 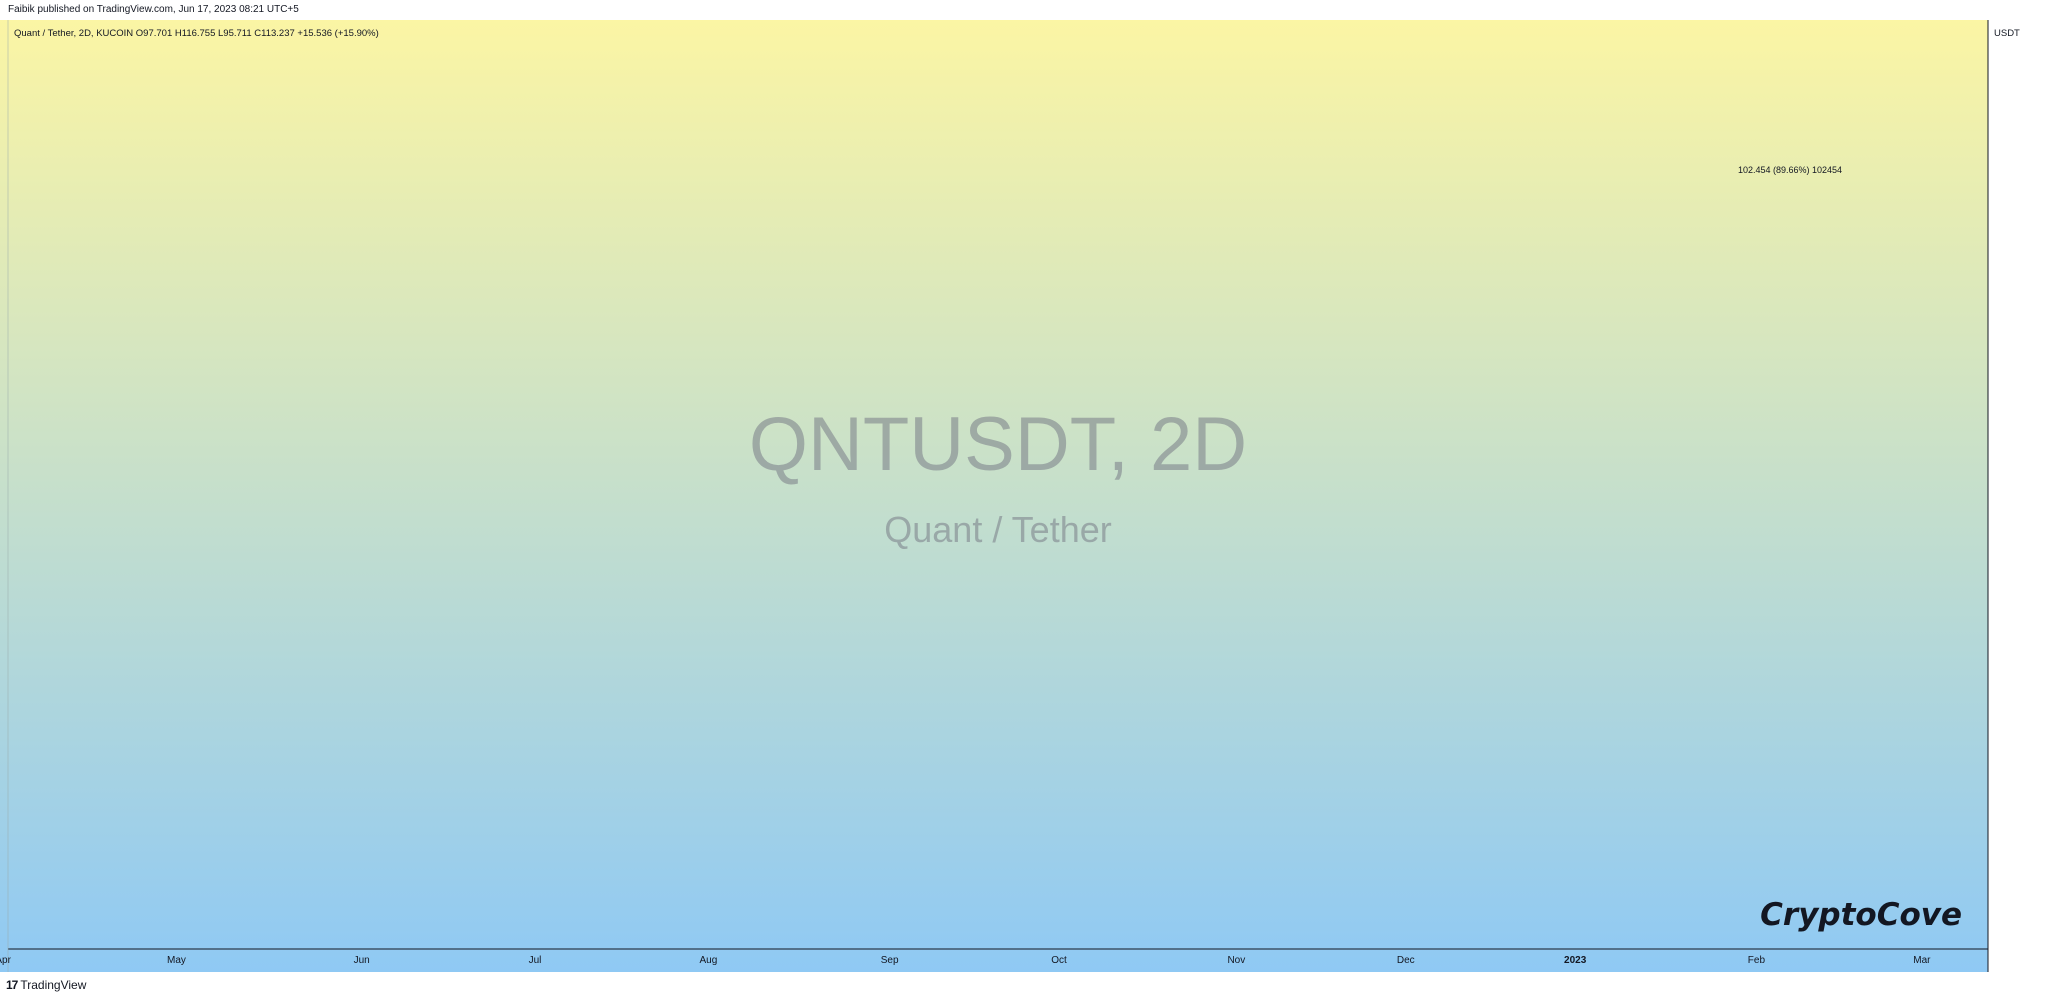 What do you see at coordinates (997, 529) in the screenshot?
I see `watermark-name: Quant / Tether` at bounding box center [997, 529].